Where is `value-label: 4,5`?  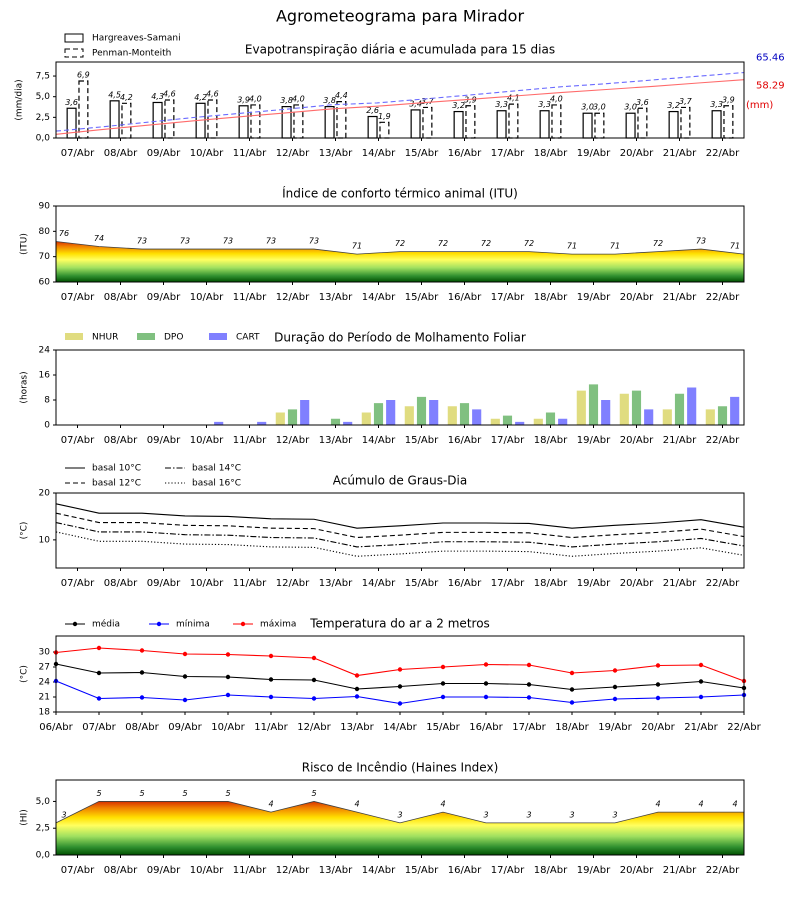
value-label: 4,5 is located at coordinates (114, 94).